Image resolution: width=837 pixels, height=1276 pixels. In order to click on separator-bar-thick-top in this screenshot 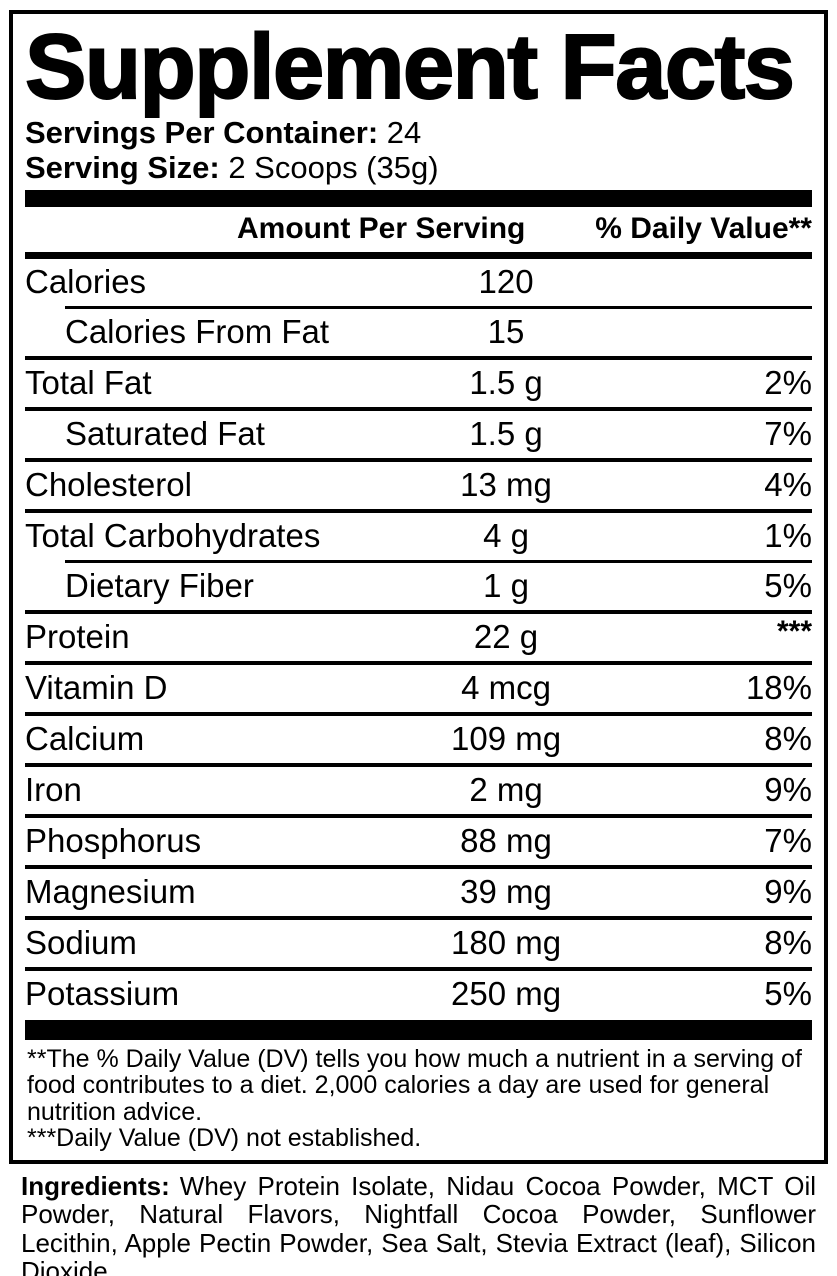, I will do `click(418, 198)`.